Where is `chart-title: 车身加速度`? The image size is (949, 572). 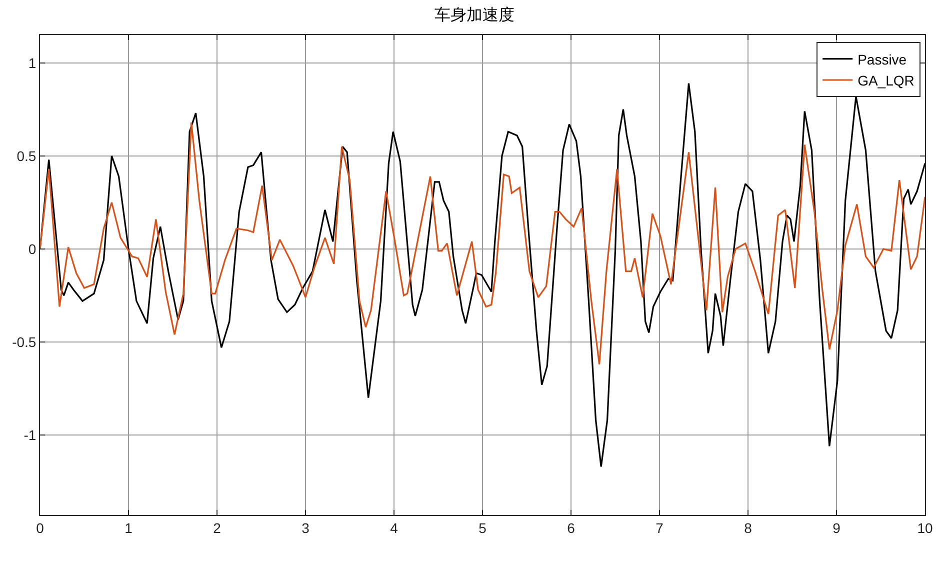 chart-title: 车身加速度 is located at coordinates (474, 15).